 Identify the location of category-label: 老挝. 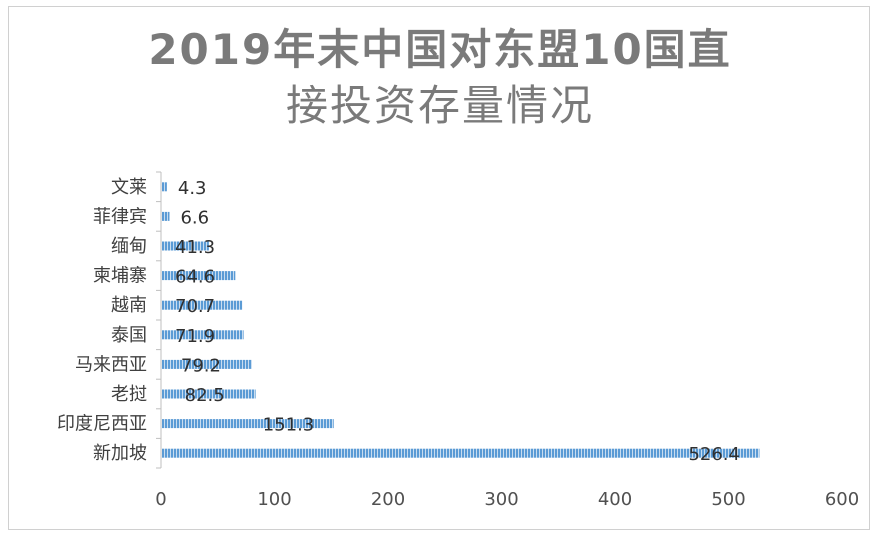
(129, 394).